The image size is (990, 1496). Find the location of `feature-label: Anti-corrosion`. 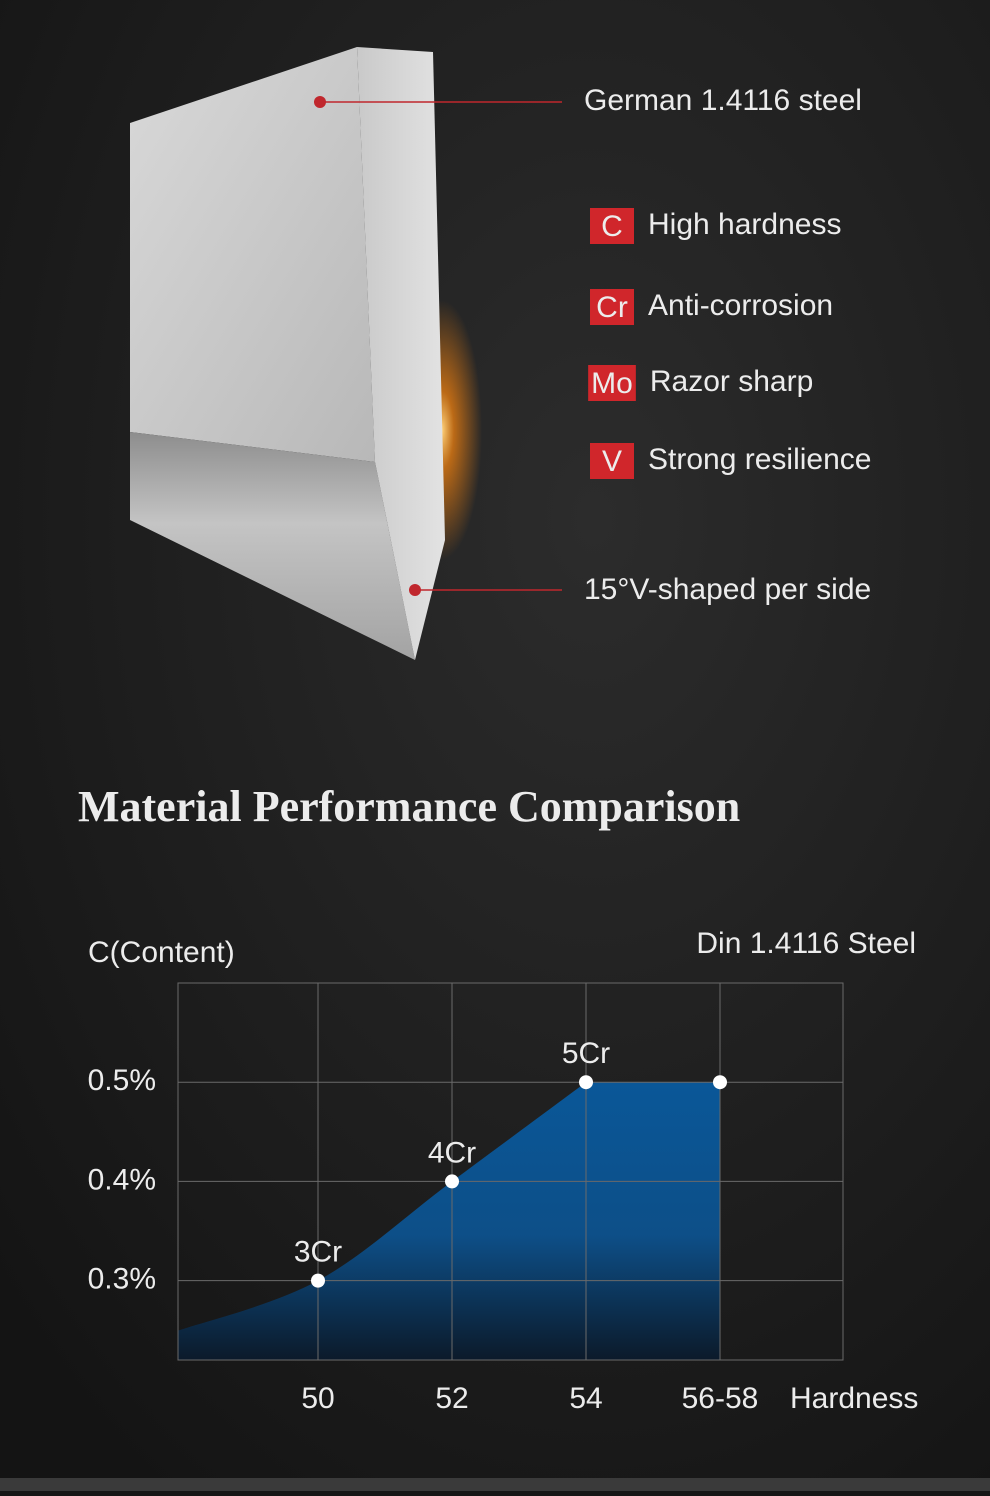

feature-label: Anti-corrosion is located at coordinates (740, 305).